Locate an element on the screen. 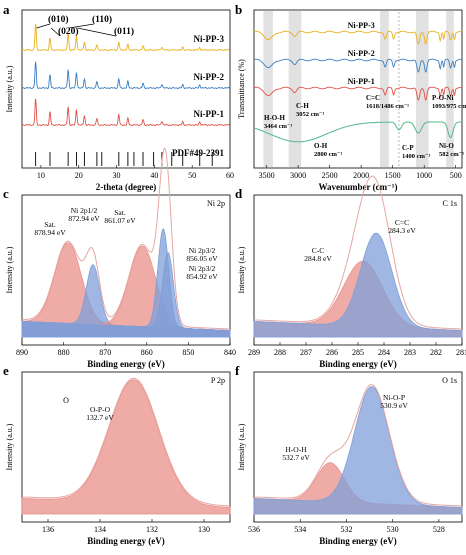 Image resolution: width=466 pixels, height=555 pixels. peak-name: Ni-O-P is located at coordinates (394, 397).